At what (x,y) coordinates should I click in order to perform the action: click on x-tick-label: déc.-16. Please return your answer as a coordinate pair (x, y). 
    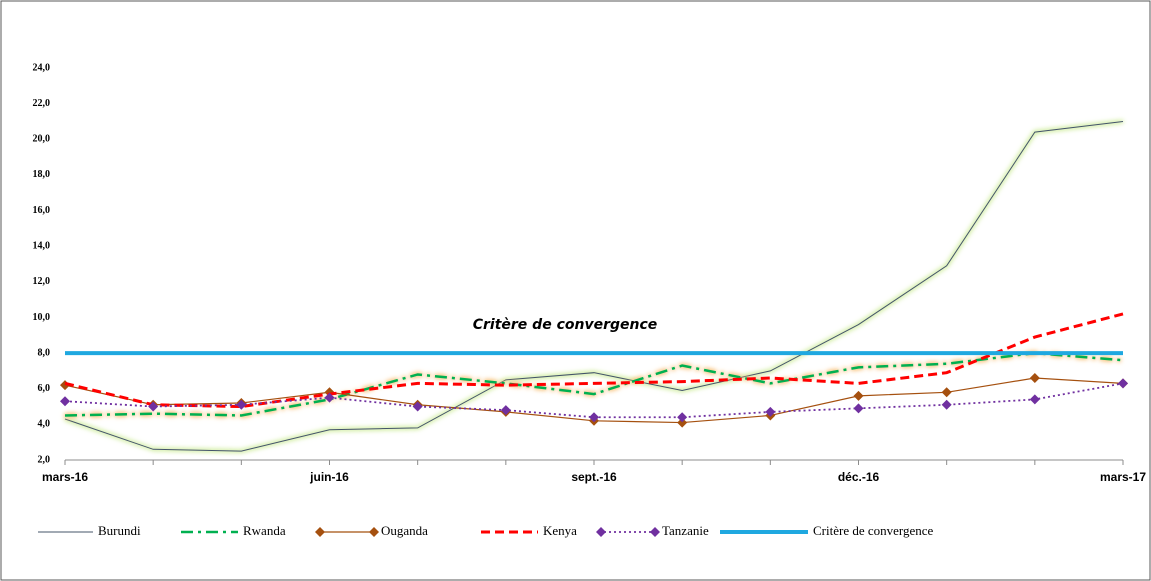
    Looking at the image, I should click on (859, 477).